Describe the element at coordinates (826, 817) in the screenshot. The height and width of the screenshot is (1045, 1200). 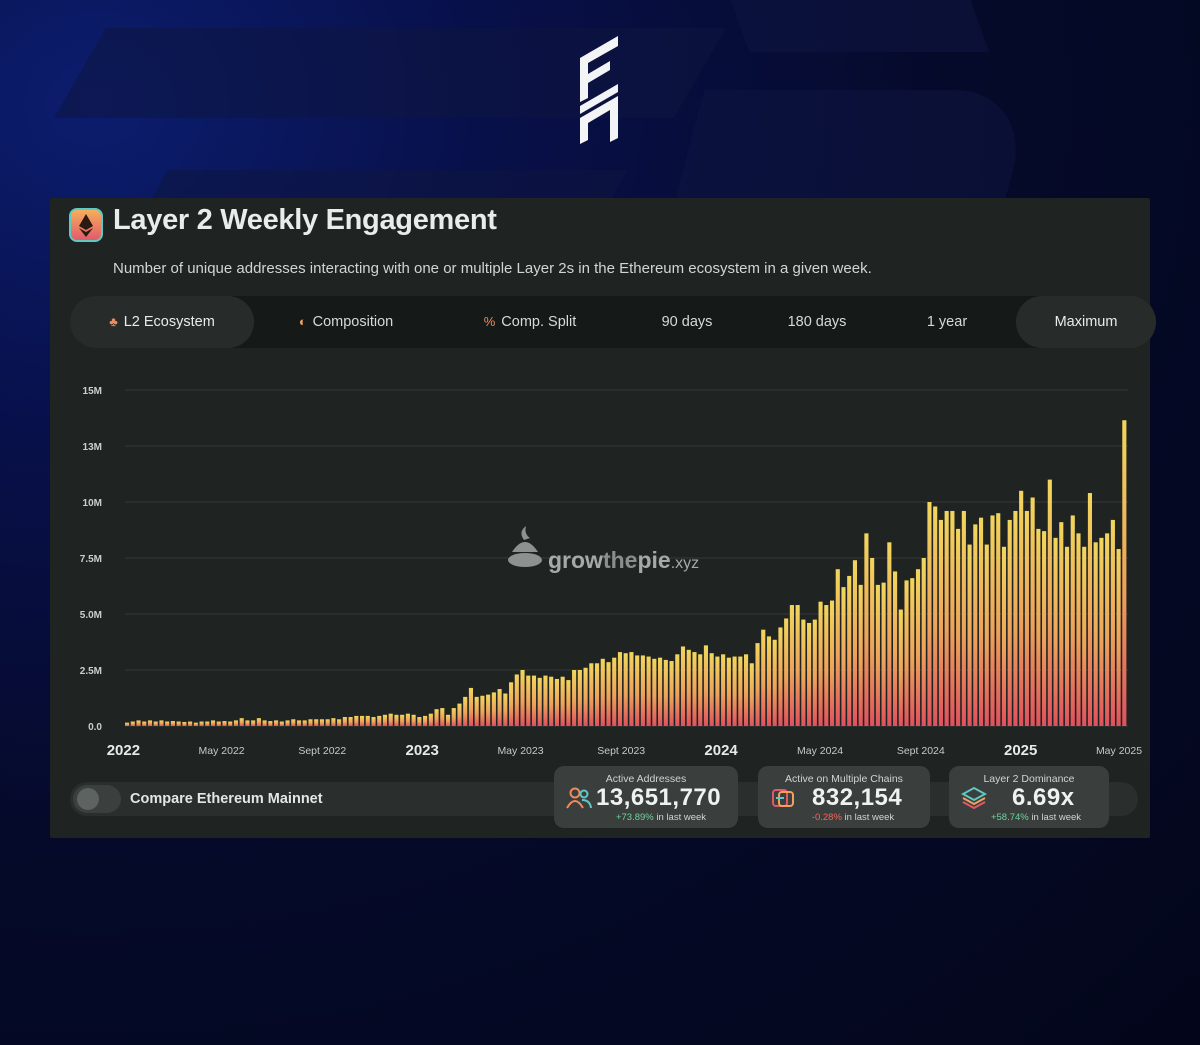
I see `stat-change-value: -0.28%` at that location.